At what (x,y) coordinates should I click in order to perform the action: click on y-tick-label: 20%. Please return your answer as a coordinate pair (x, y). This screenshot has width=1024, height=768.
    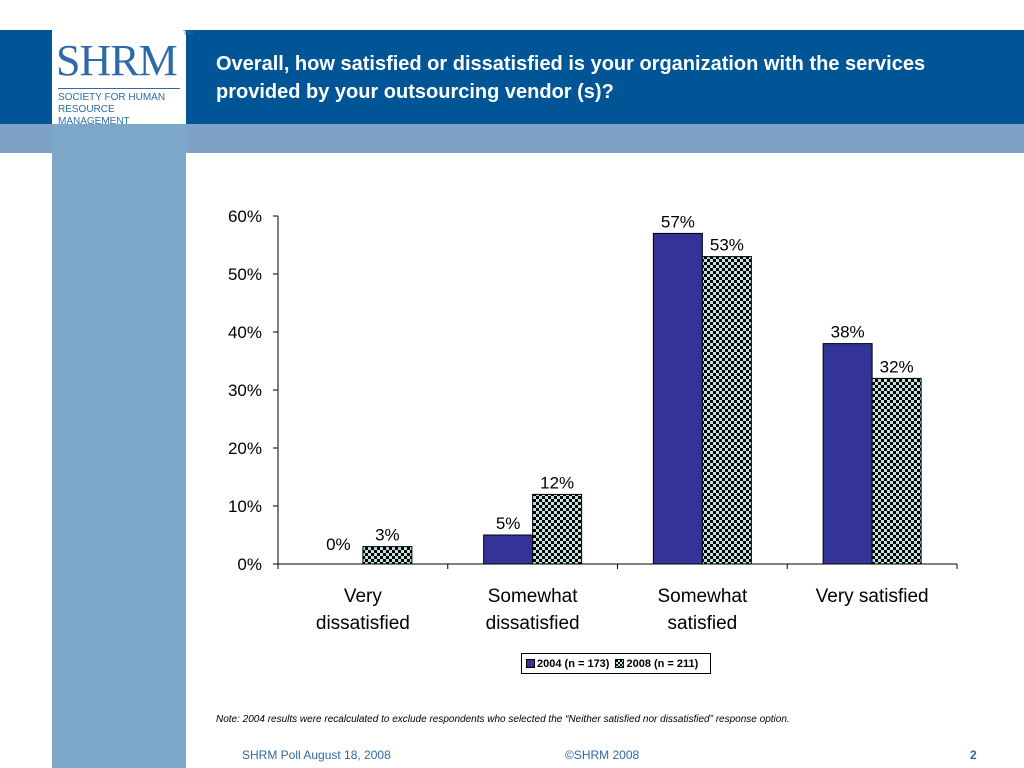
    Looking at the image, I should click on (245, 448).